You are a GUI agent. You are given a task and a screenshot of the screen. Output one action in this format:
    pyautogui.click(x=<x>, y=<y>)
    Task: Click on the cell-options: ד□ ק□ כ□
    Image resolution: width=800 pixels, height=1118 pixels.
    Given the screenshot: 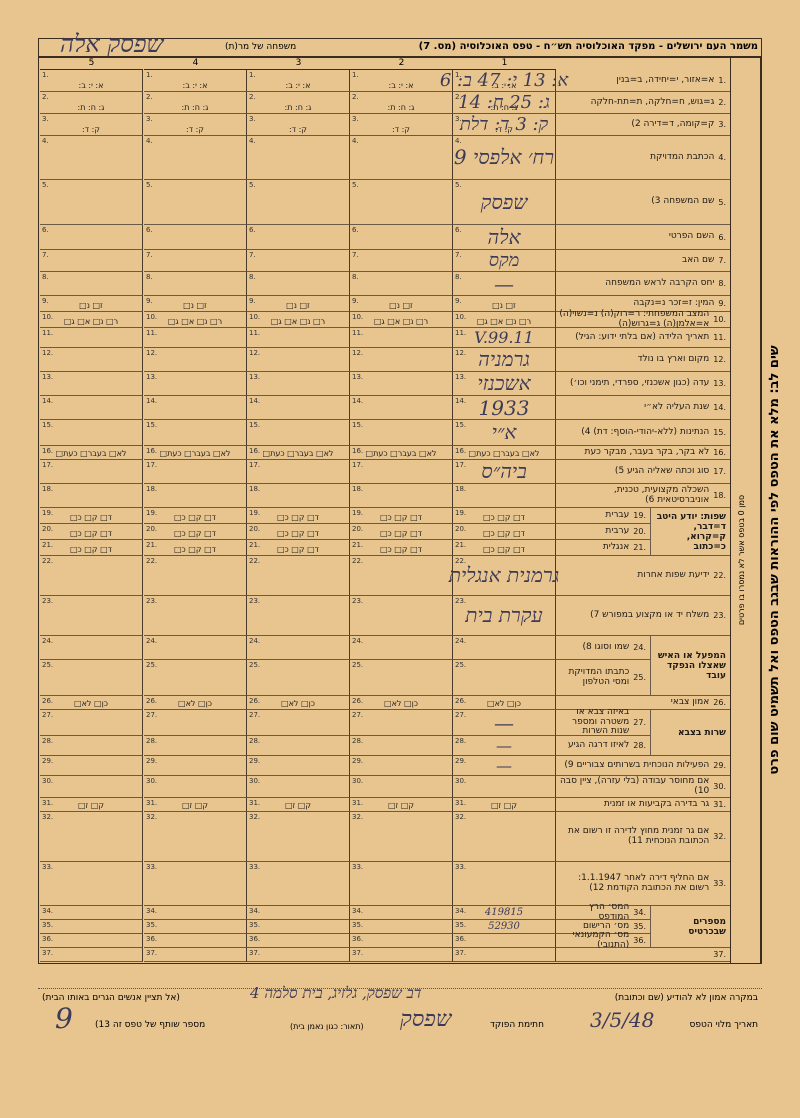 What is the action you would take?
    pyautogui.click(x=298, y=533)
    